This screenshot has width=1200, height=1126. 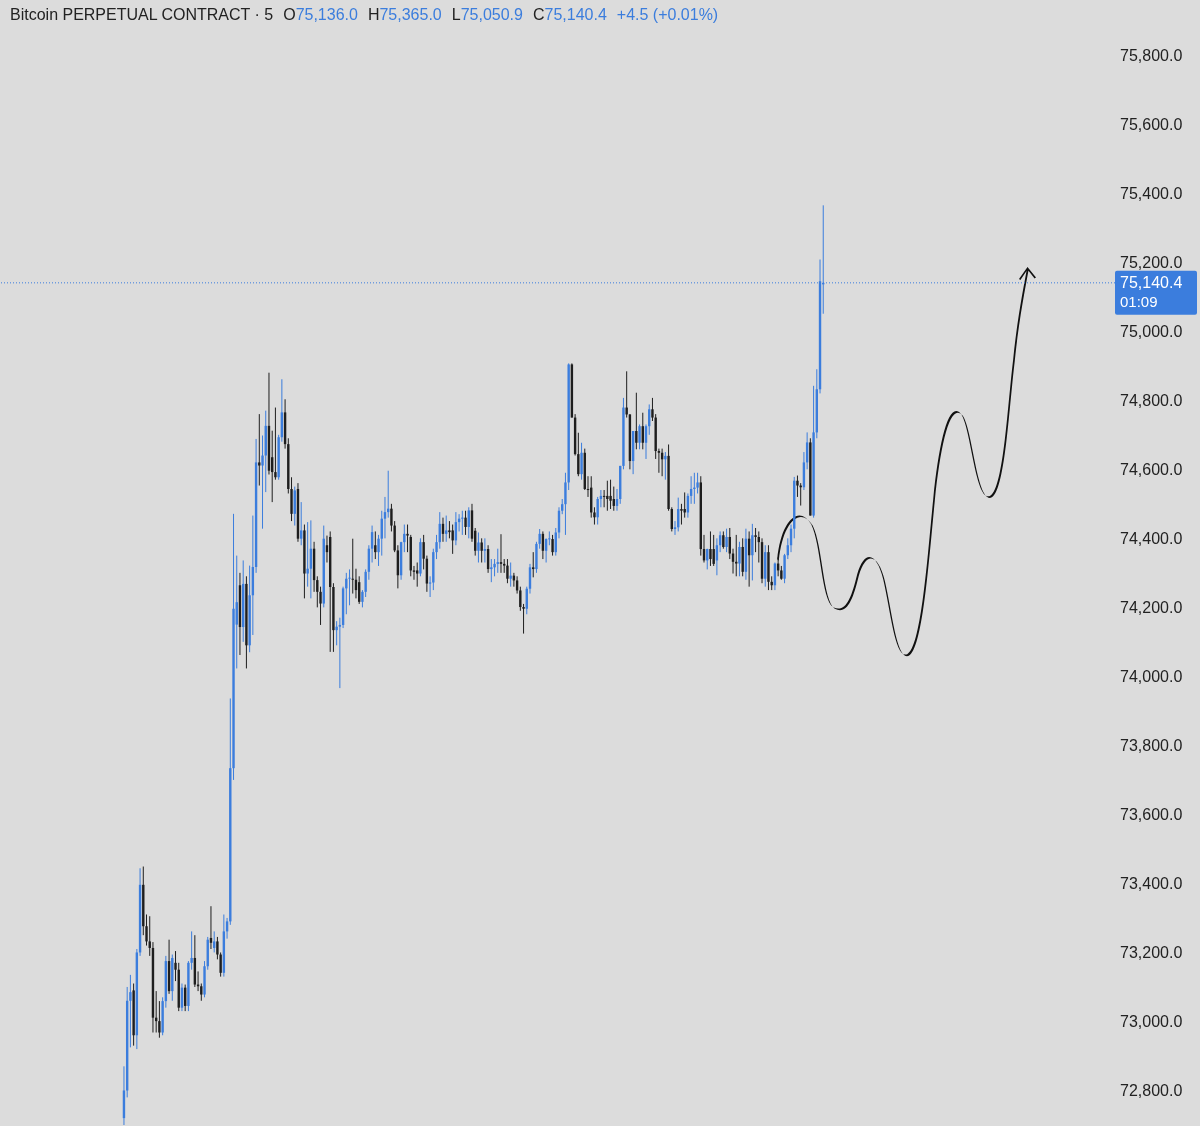 What do you see at coordinates (1151, 539) in the screenshot?
I see `y-tick-label: 74,400.0` at bounding box center [1151, 539].